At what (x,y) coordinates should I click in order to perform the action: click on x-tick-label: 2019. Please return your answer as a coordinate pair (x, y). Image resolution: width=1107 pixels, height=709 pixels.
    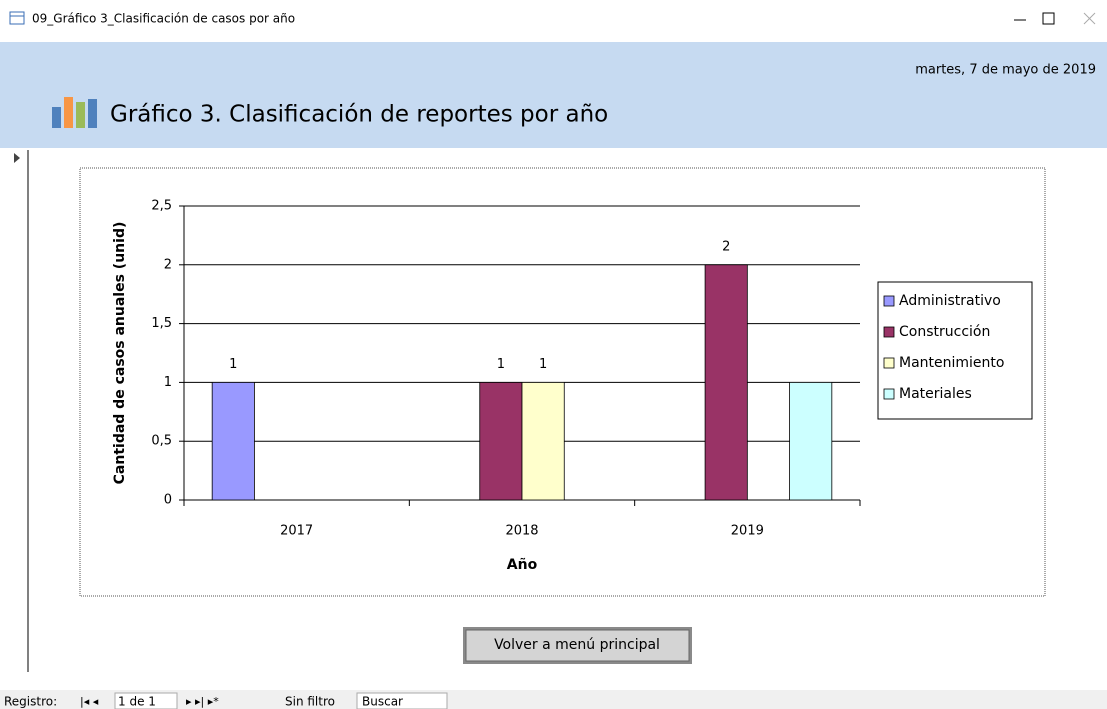
    Looking at the image, I should click on (747, 531).